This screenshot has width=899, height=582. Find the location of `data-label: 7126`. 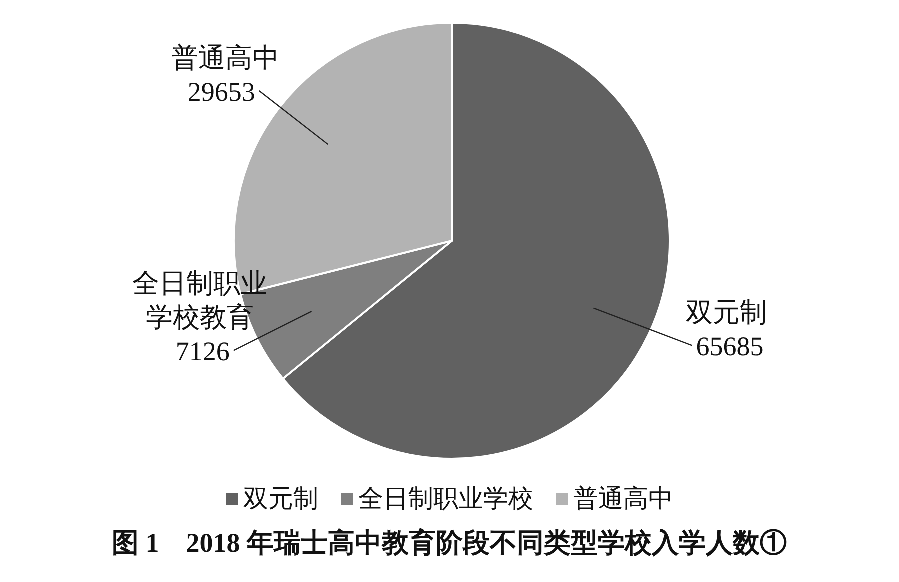

data-label: 7126 is located at coordinates (203, 351).